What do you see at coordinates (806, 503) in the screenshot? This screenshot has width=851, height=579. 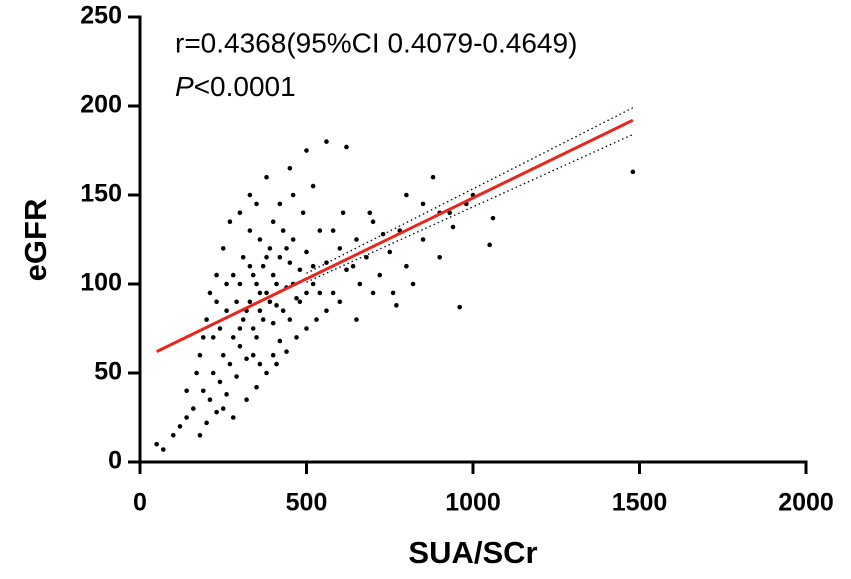 I see `x-tick-label: 2000` at bounding box center [806, 503].